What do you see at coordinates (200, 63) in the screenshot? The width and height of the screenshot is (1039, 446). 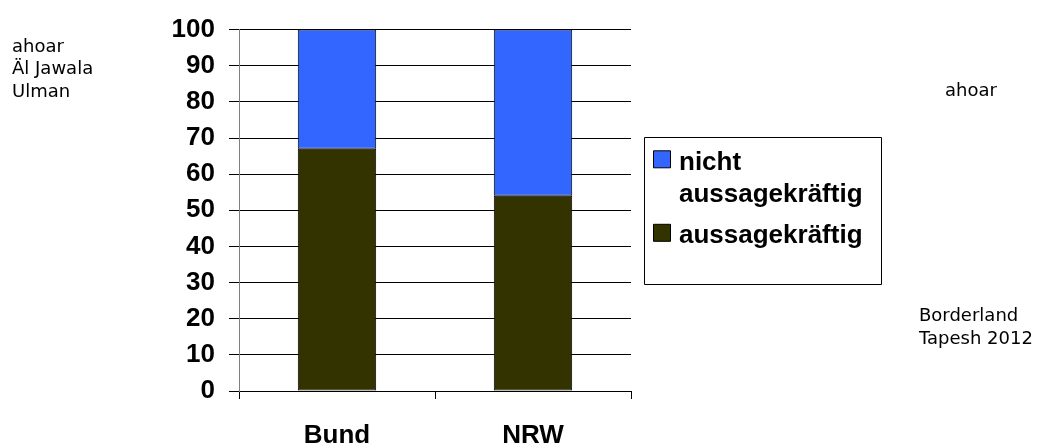 I see `y-tick-label: 90` at bounding box center [200, 63].